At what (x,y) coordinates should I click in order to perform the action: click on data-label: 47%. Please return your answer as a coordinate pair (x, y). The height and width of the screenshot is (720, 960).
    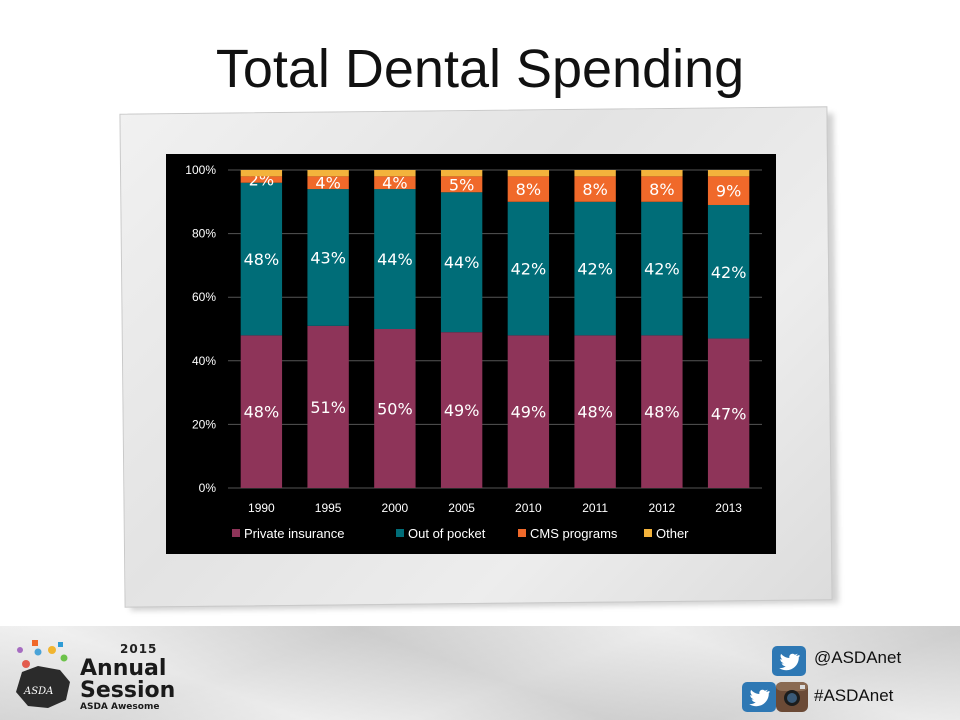
    Looking at the image, I should click on (729, 413).